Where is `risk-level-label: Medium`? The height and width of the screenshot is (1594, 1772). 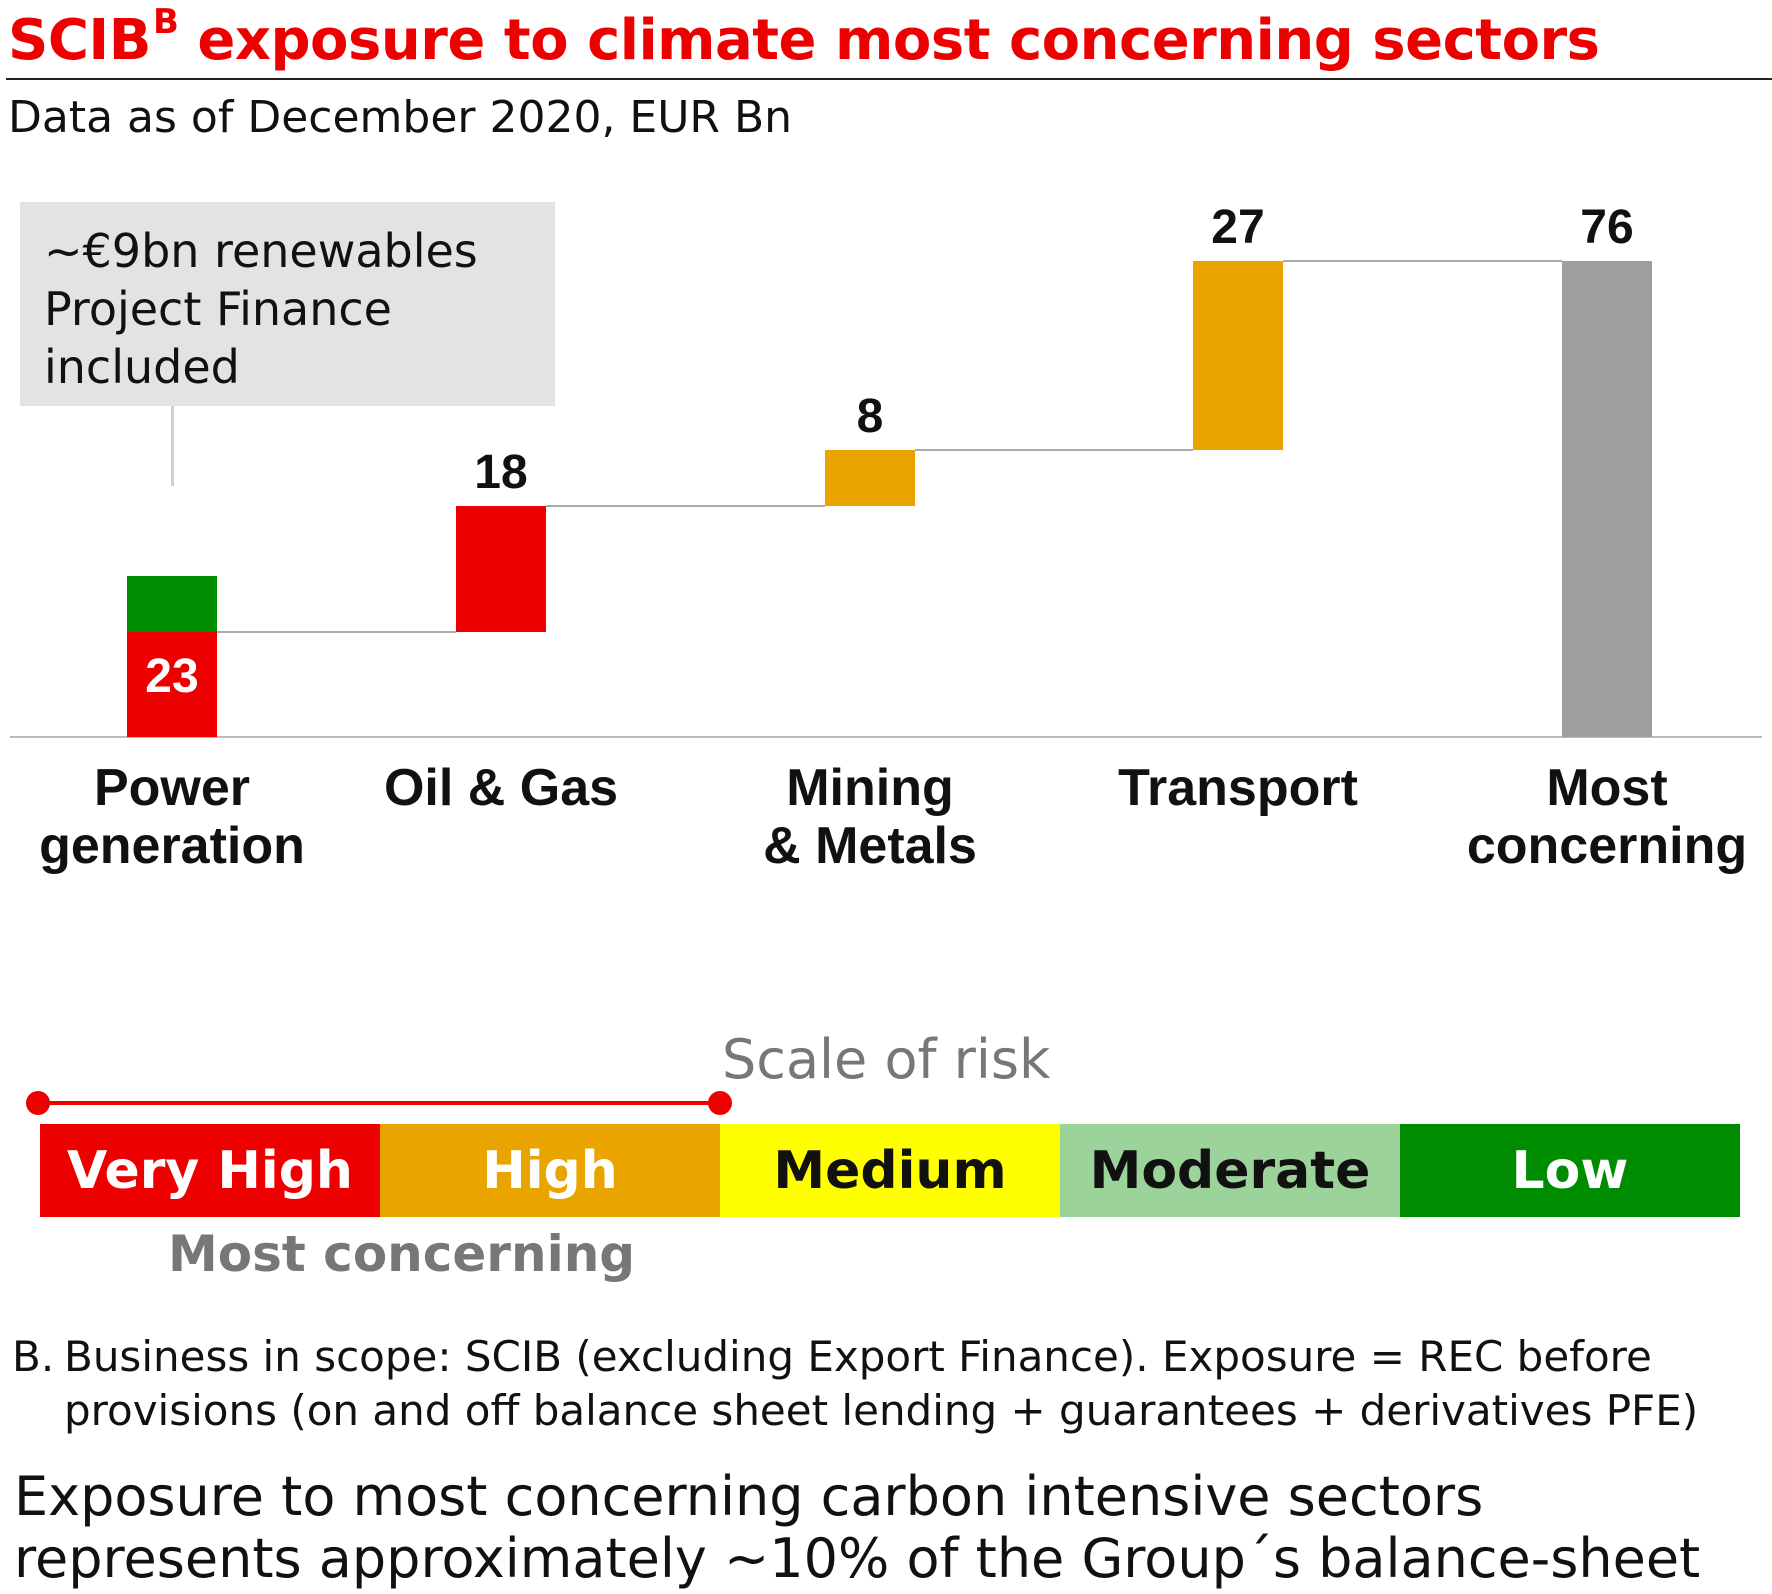
risk-level-label: Medium is located at coordinates (890, 1170).